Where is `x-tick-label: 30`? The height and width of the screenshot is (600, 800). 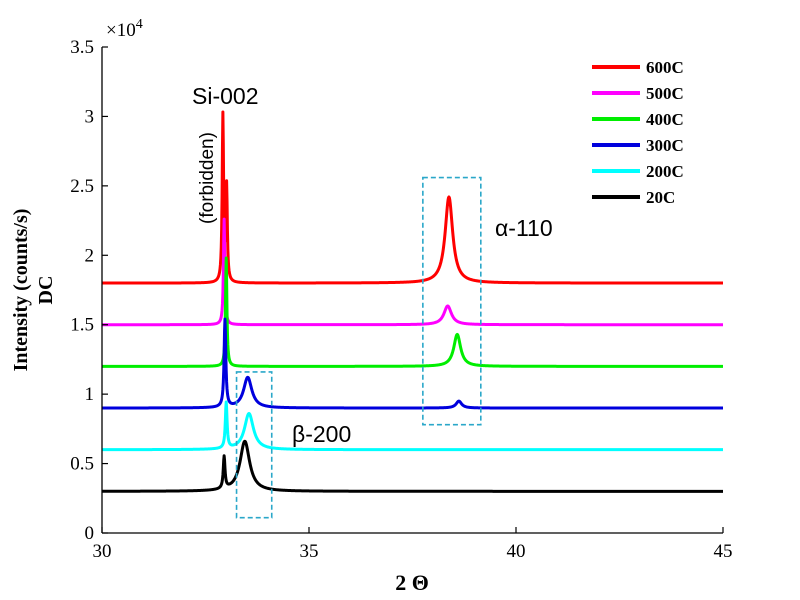 x-tick-label: 30 is located at coordinates (102, 551).